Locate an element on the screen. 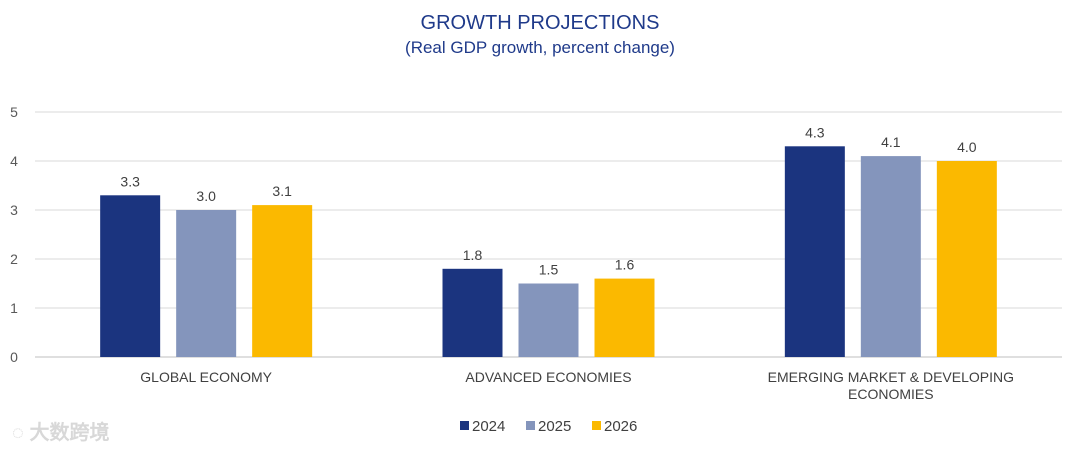 Image resolution: width=1080 pixels, height=450 pixels. y-tick-label: 0 is located at coordinates (14, 357).